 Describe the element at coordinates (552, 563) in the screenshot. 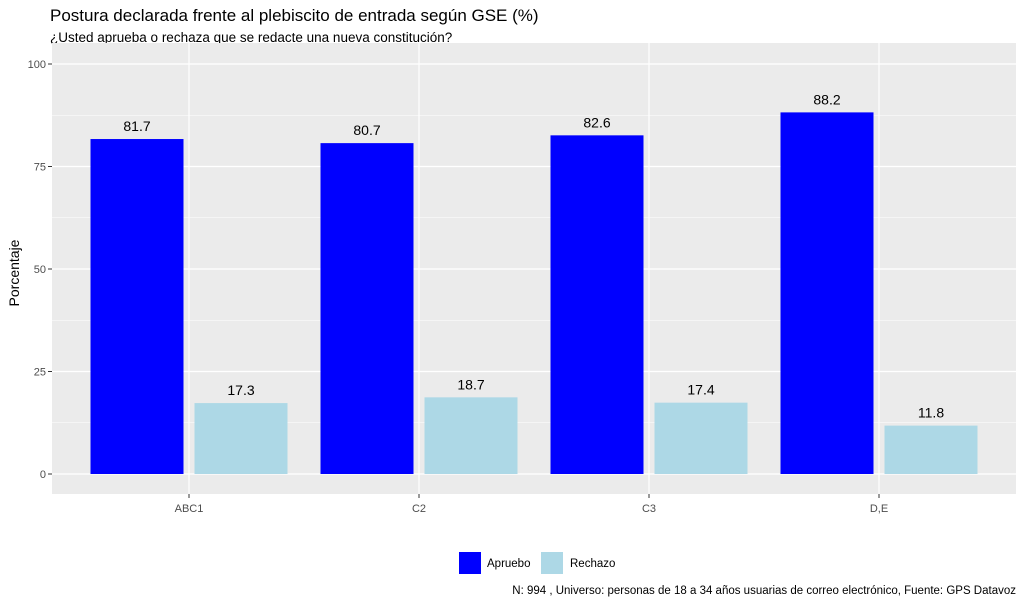

I see `legend-key-rechazo` at that location.